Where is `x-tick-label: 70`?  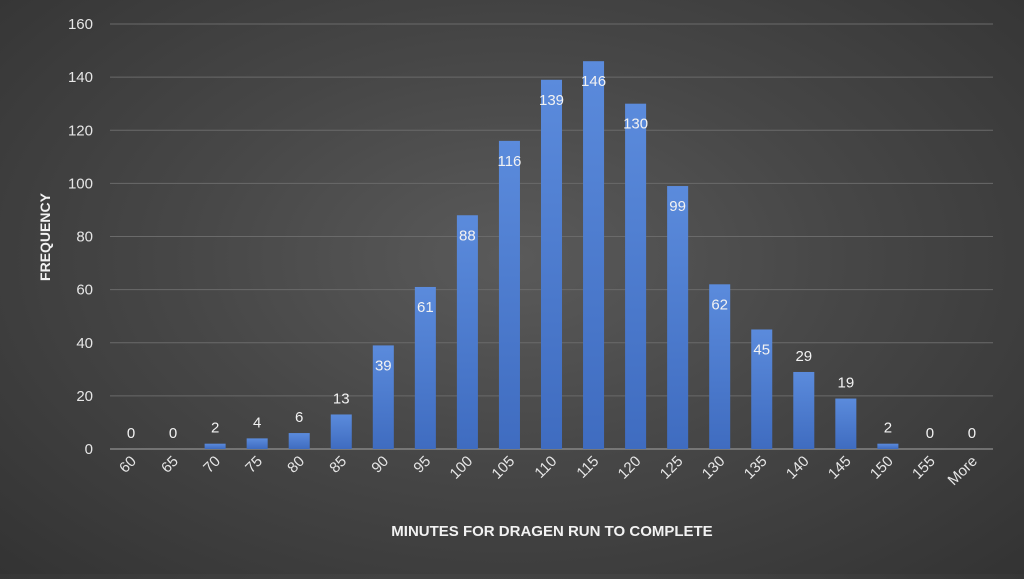 x-tick-label: 70 is located at coordinates (212, 465).